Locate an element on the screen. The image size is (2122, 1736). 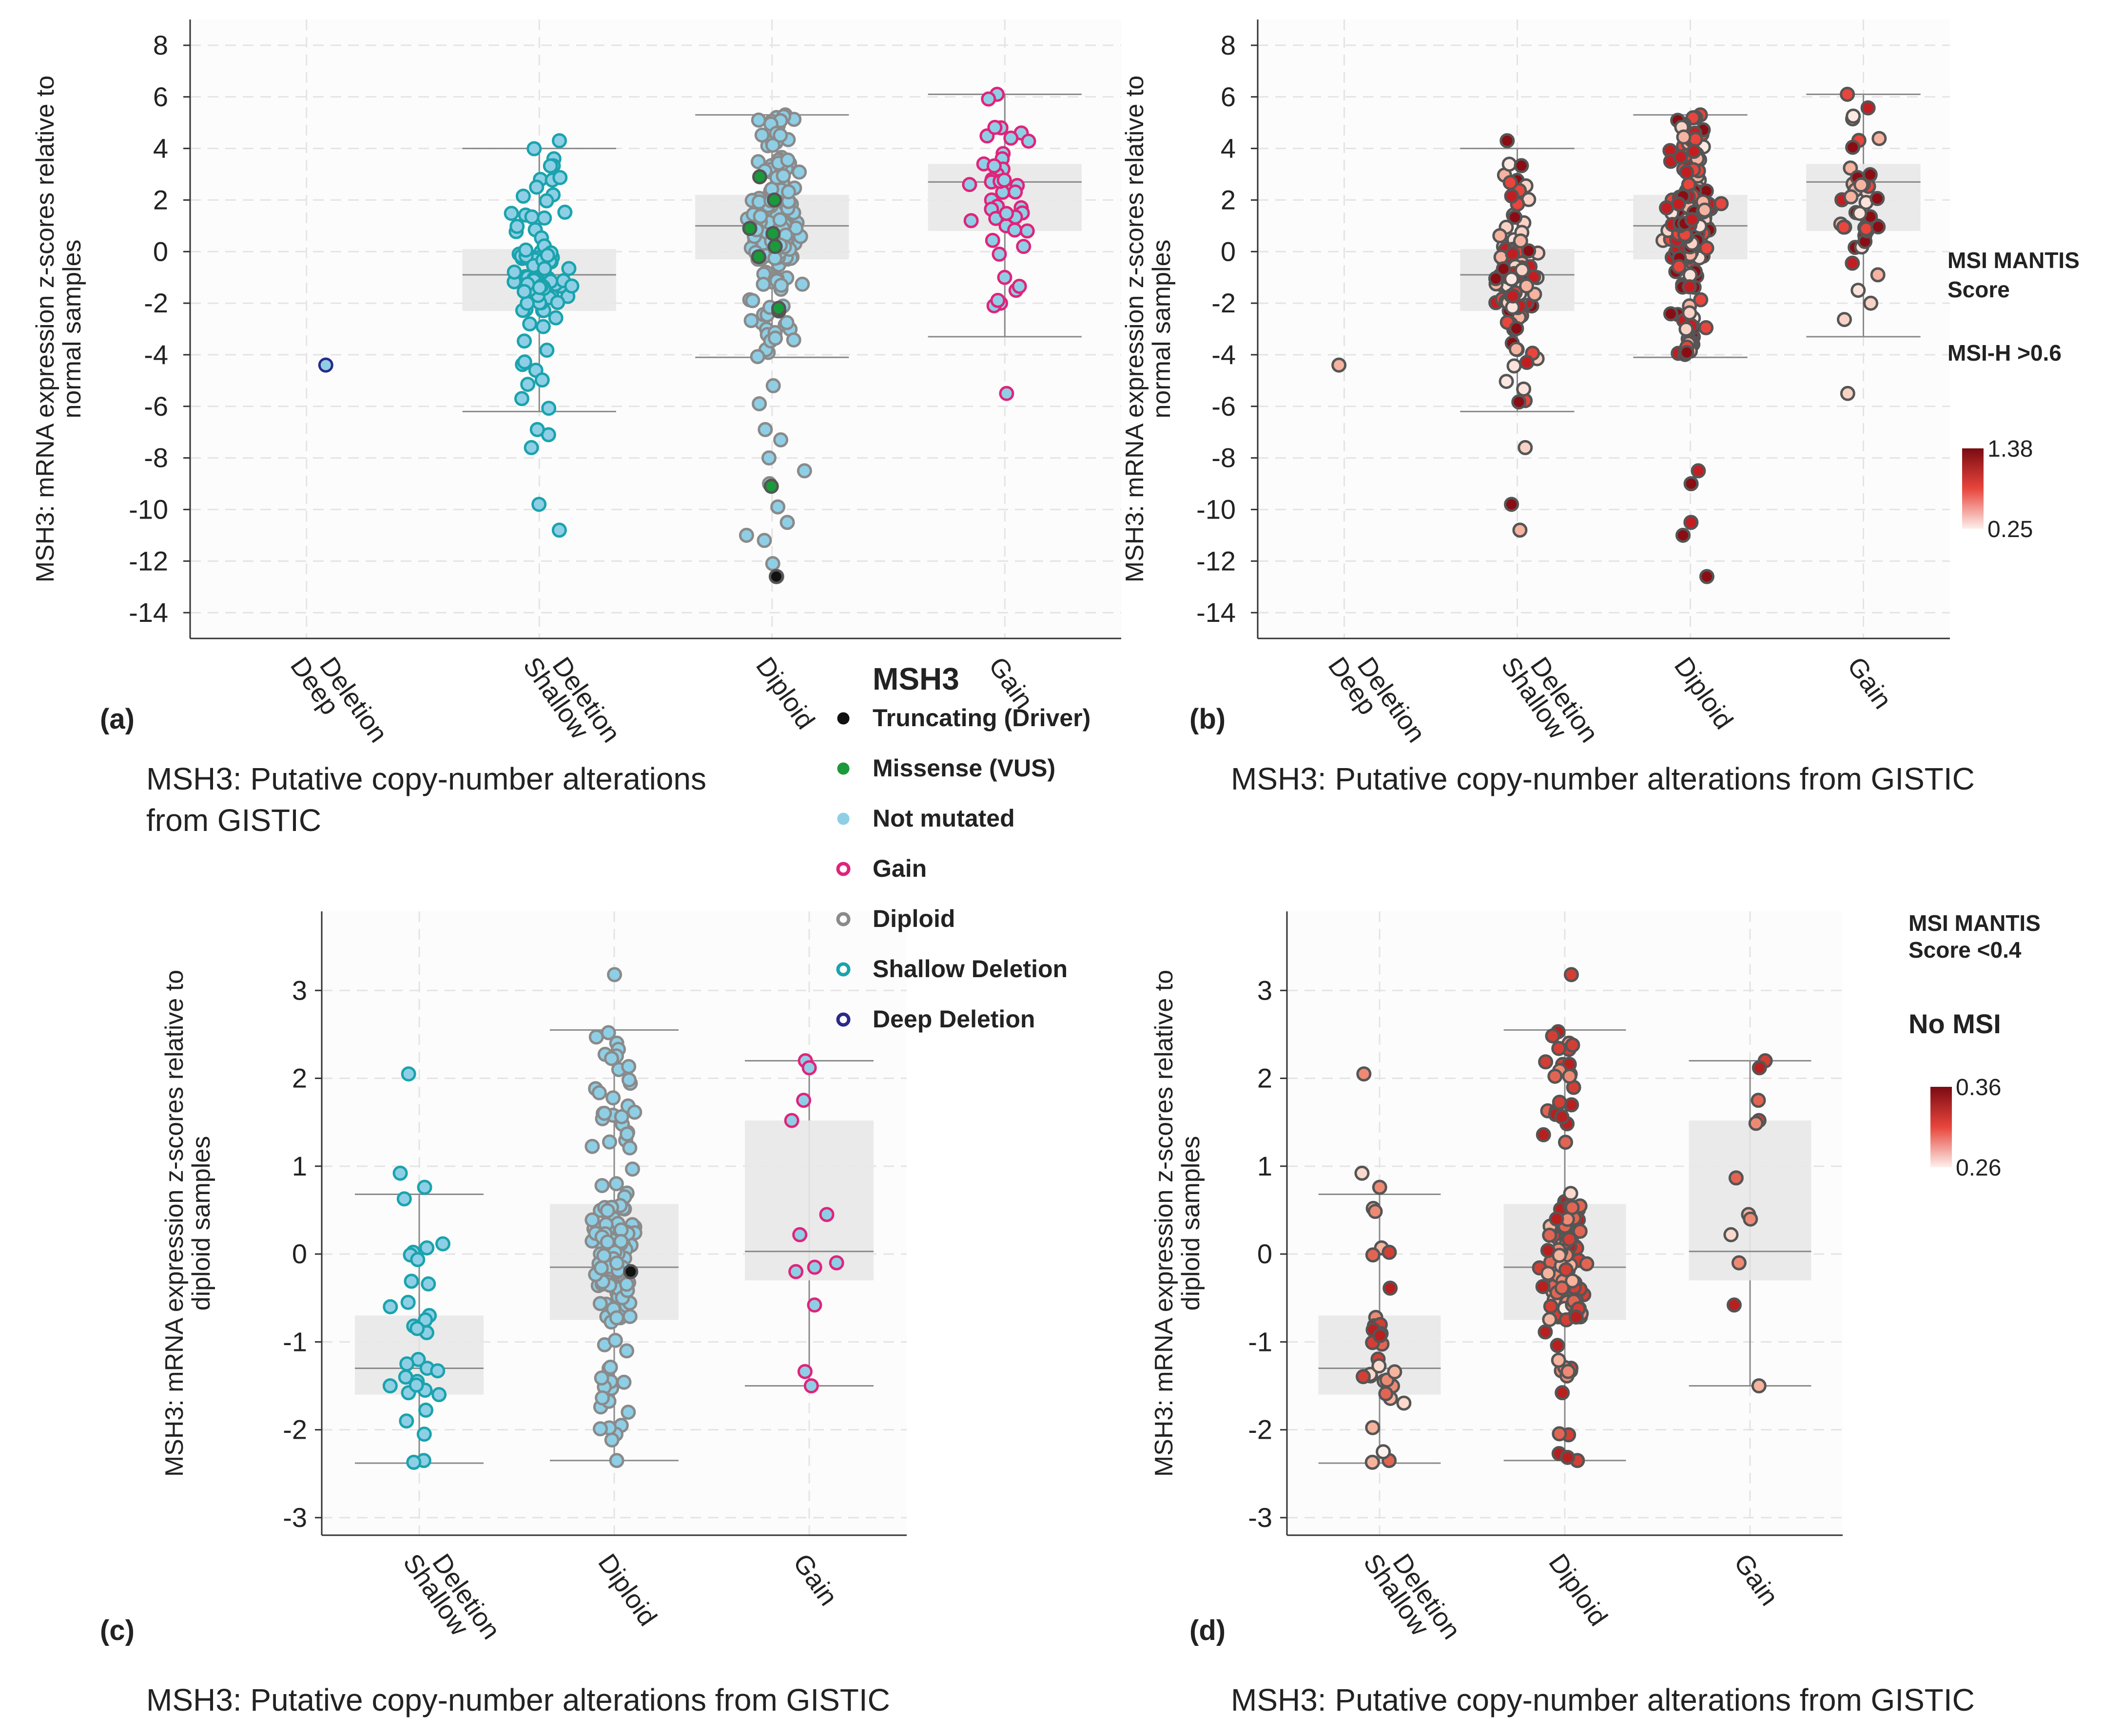
y-tick-label: 4 is located at coordinates (1228, 148).